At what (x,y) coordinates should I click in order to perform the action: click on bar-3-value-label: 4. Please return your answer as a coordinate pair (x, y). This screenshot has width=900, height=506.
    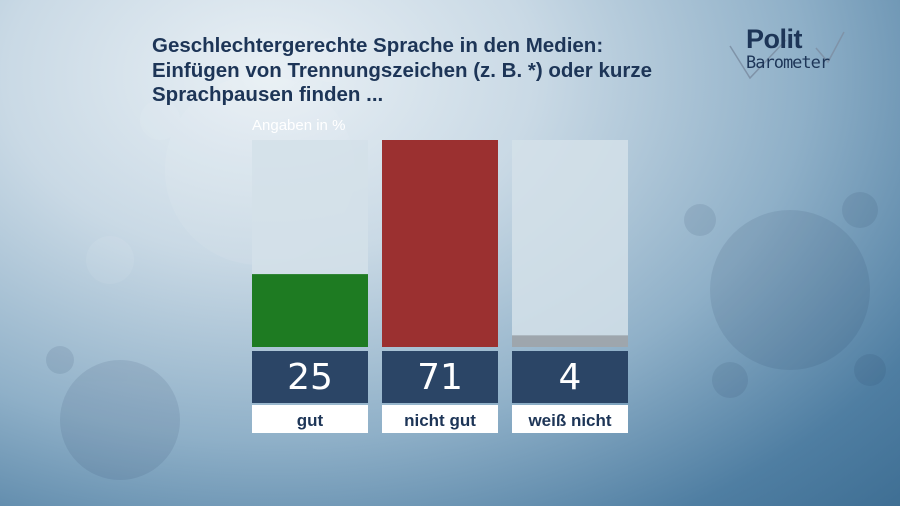
    Looking at the image, I should click on (570, 377).